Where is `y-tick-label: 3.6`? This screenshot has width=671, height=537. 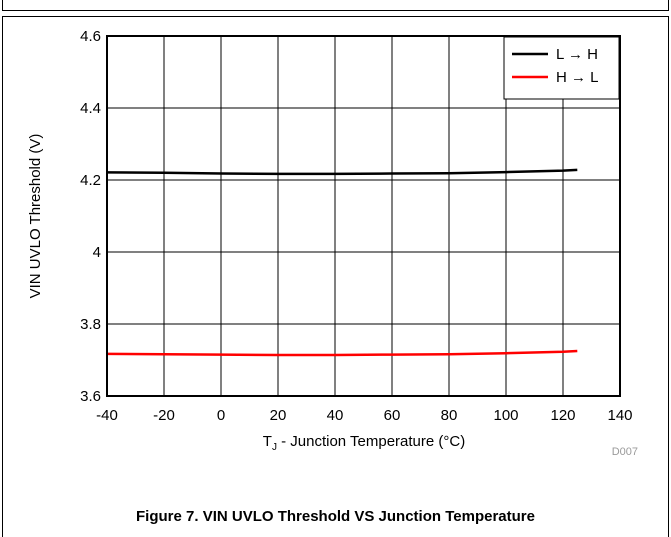
y-tick-label: 3.6 is located at coordinates (90, 396).